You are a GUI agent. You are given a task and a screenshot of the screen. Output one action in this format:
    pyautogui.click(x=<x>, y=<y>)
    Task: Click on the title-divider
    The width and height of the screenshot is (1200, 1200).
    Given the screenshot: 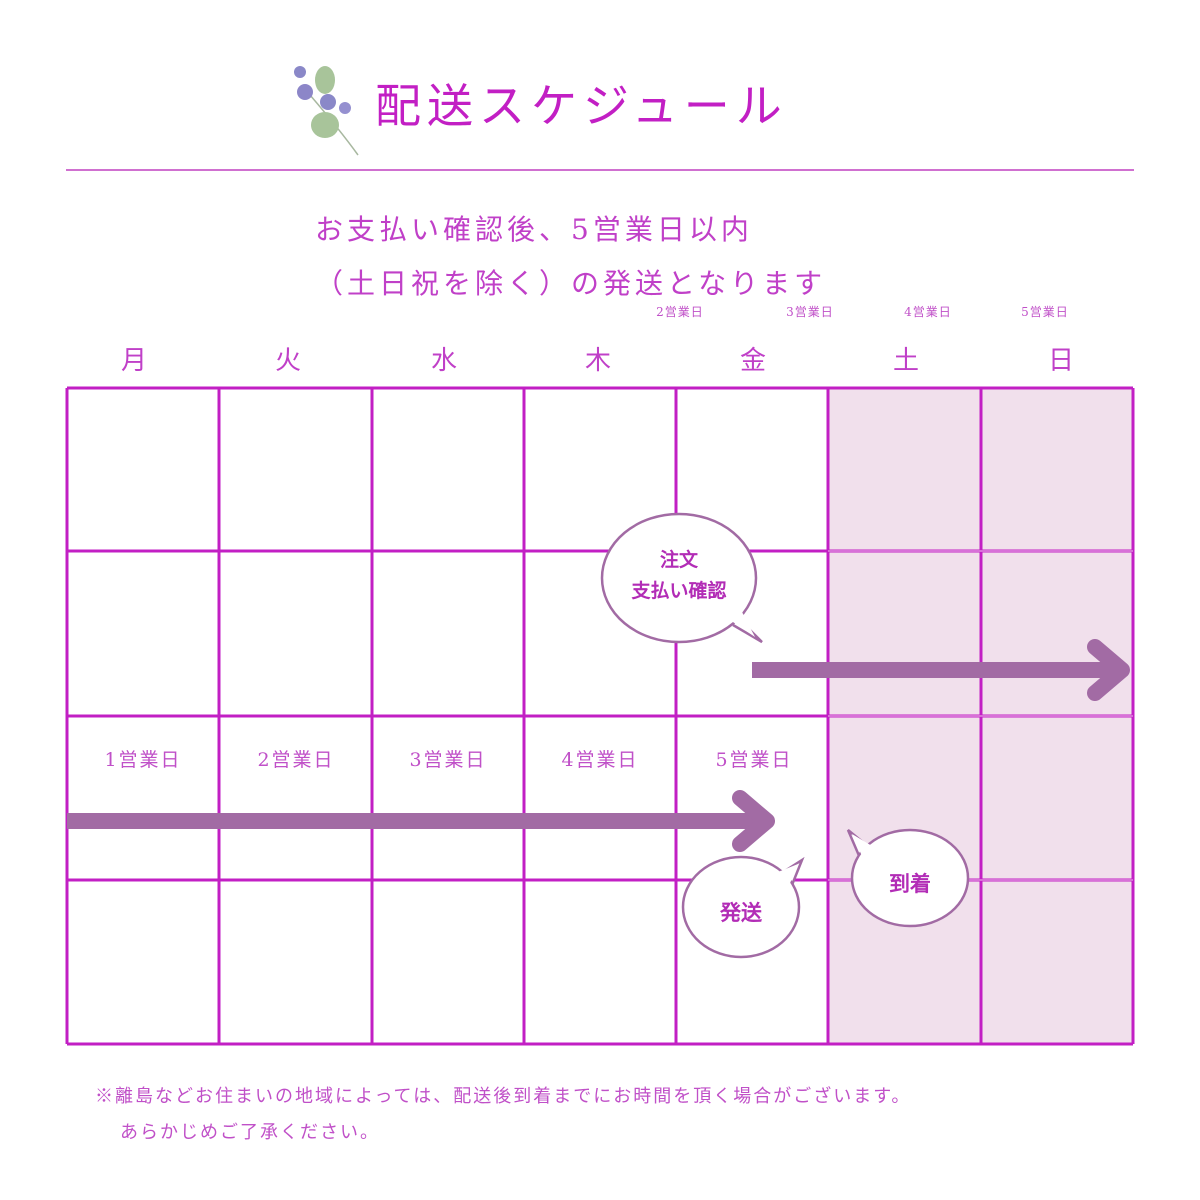 What is the action you would take?
    pyautogui.click(x=600, y=170)
    